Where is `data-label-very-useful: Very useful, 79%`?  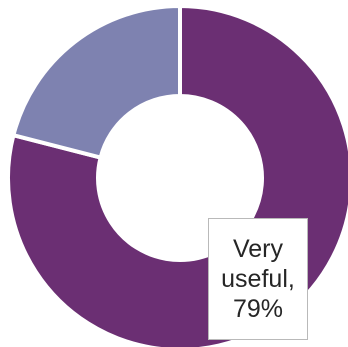 data-label-very-useful: Very useful, 79% is located at coordinates (258, 279).